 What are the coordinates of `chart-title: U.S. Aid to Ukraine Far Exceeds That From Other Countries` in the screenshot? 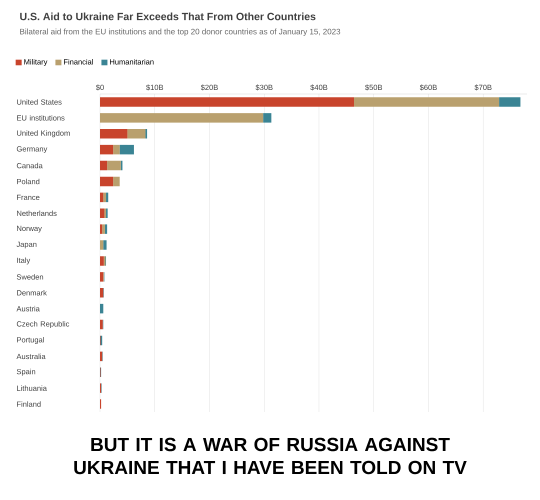 It's located at (168, 16).